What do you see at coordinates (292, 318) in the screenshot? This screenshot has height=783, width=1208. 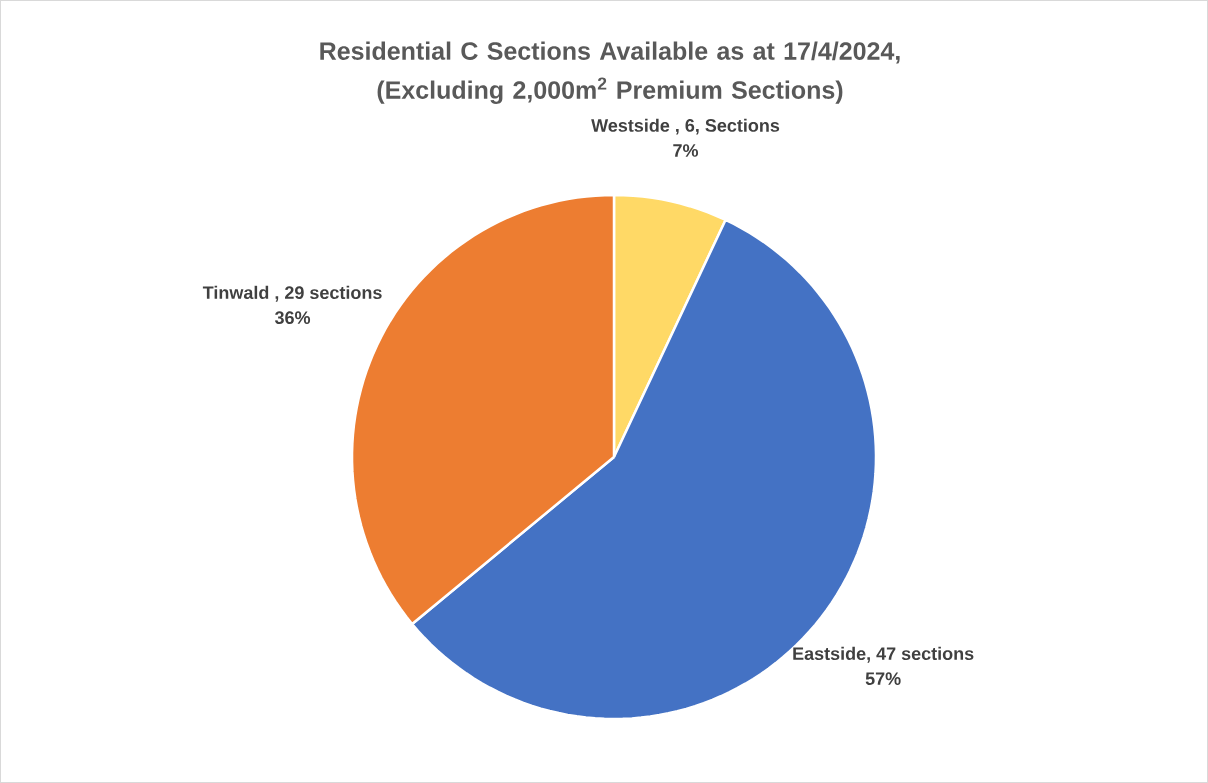 I see `data-label: 36%` at bounding box center [292, 318].